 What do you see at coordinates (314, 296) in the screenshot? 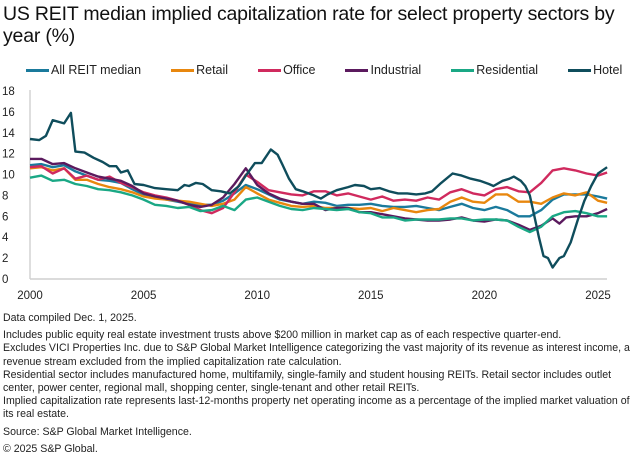
I see `x-axis-ticks: 2000 2005 2010 2015 2020 2025` at bounding box center [314, 296].